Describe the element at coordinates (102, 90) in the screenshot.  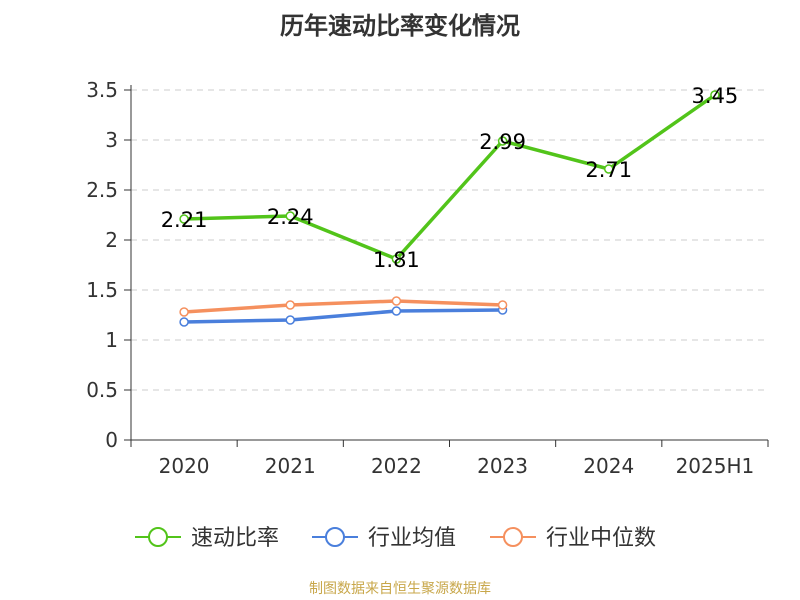
I see `y-tick-label: 3.5` at that location.